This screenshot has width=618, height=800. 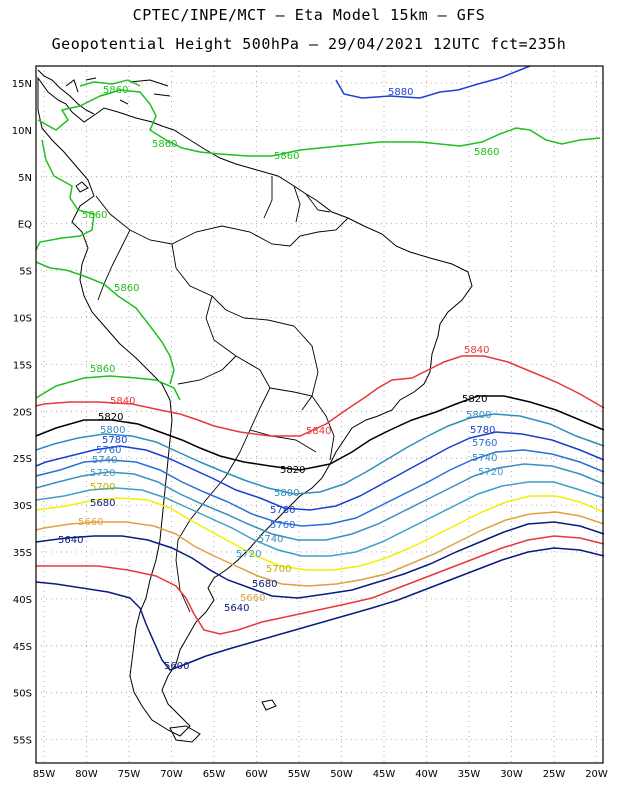 What do you see at coordinates (22, 741) in the screenshot?
I see `lat-tick-label: 55S` at bounding box center [22, 741].